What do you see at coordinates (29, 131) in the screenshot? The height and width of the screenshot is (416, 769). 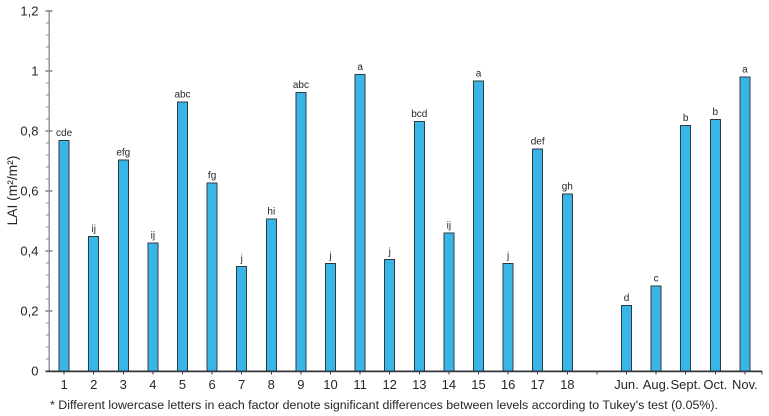 I see `svg-text: 0,8` at bounding box center [29, 131].